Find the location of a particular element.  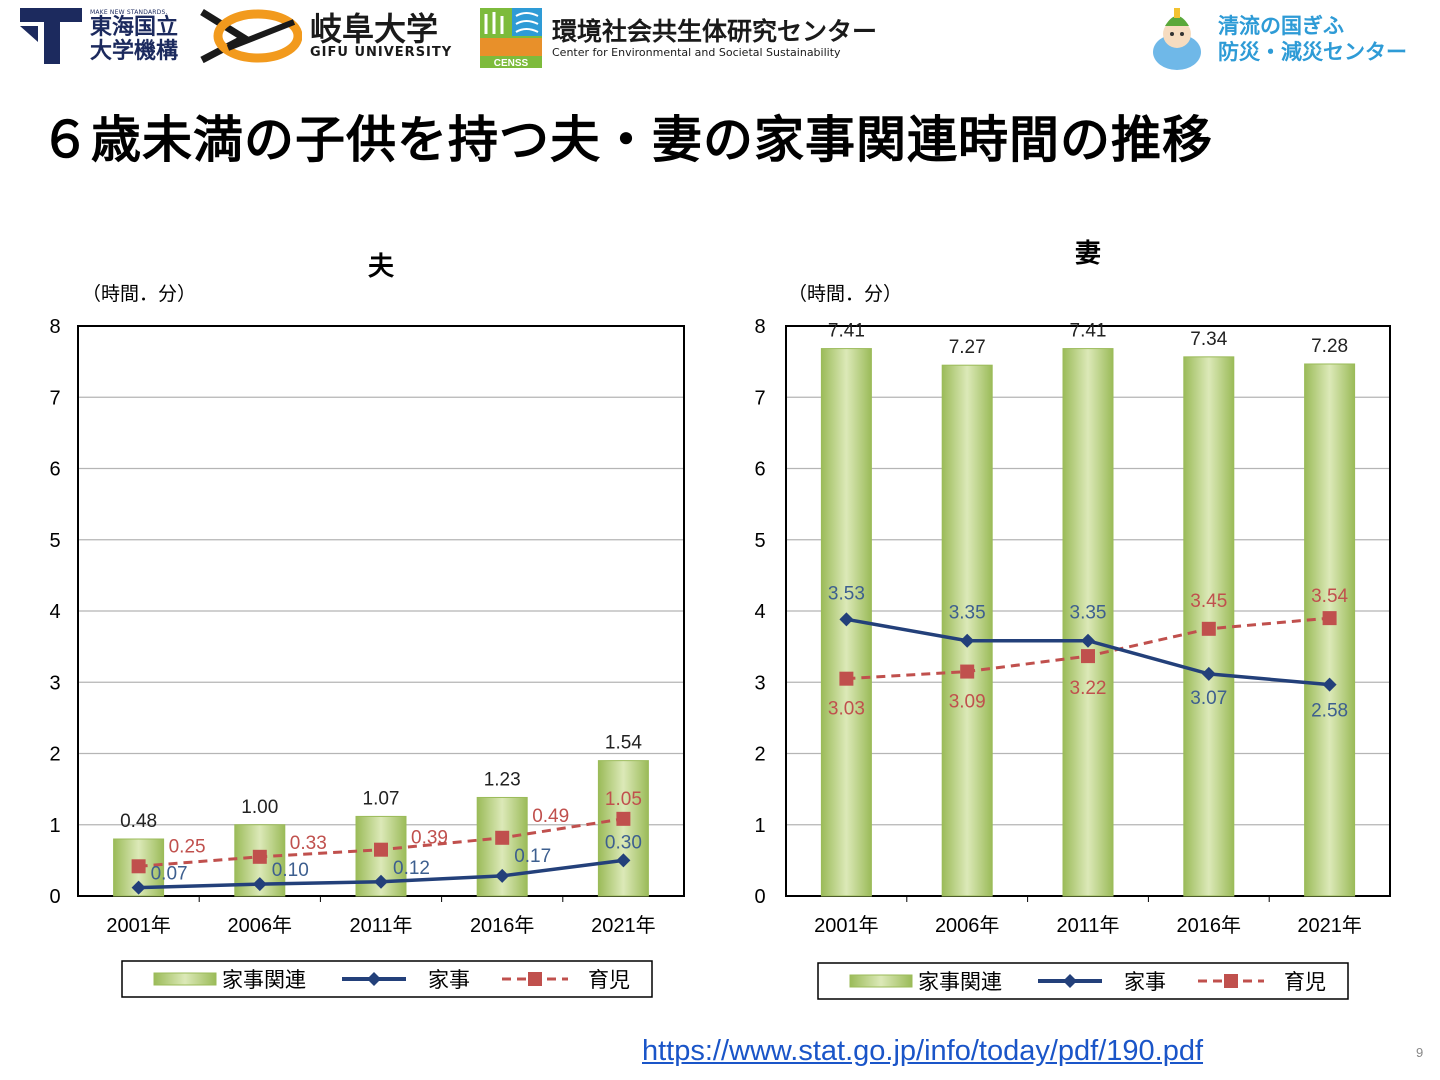

husband-ytick-label: 1 is located at coordinates (54, 826).